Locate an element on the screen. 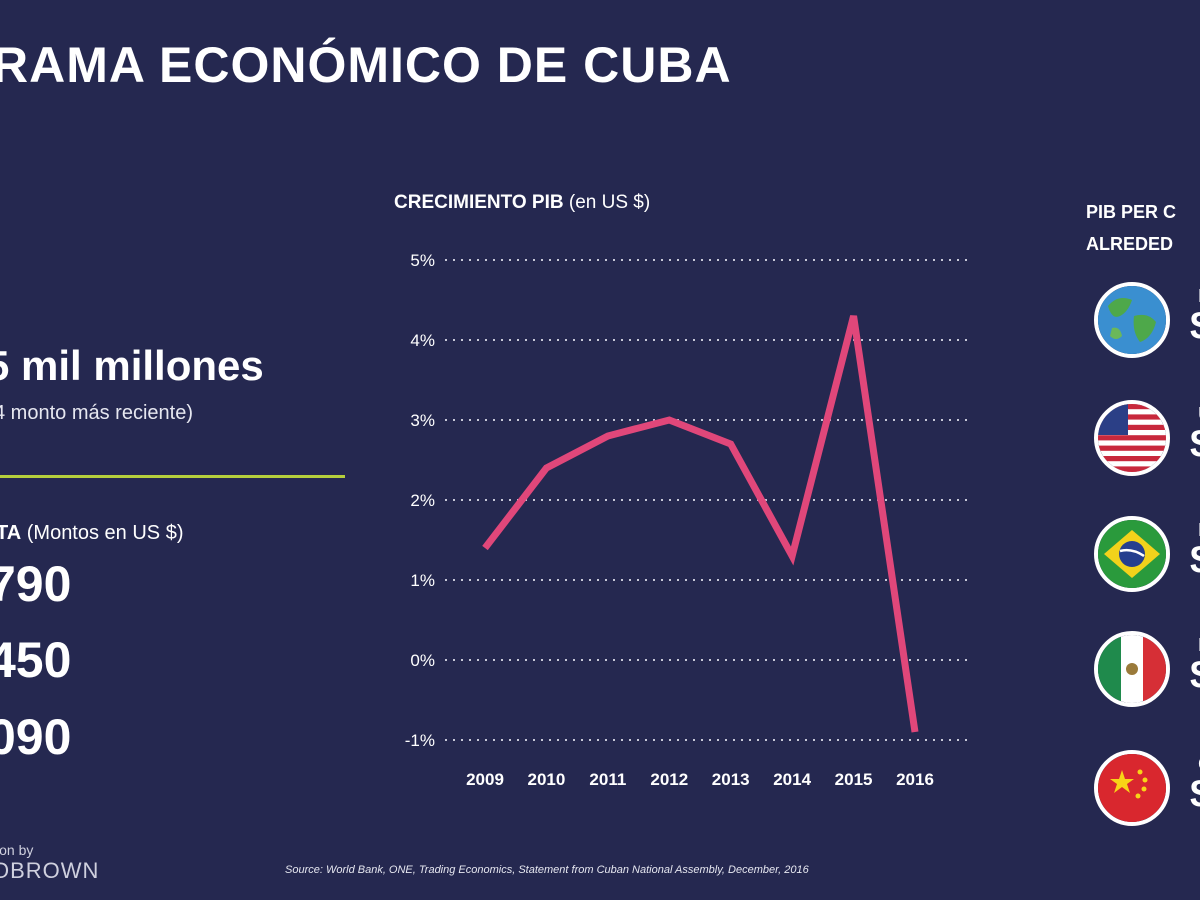 The image size is (1200, 900). china-flag-icon is located at coordinates (1132, 788).